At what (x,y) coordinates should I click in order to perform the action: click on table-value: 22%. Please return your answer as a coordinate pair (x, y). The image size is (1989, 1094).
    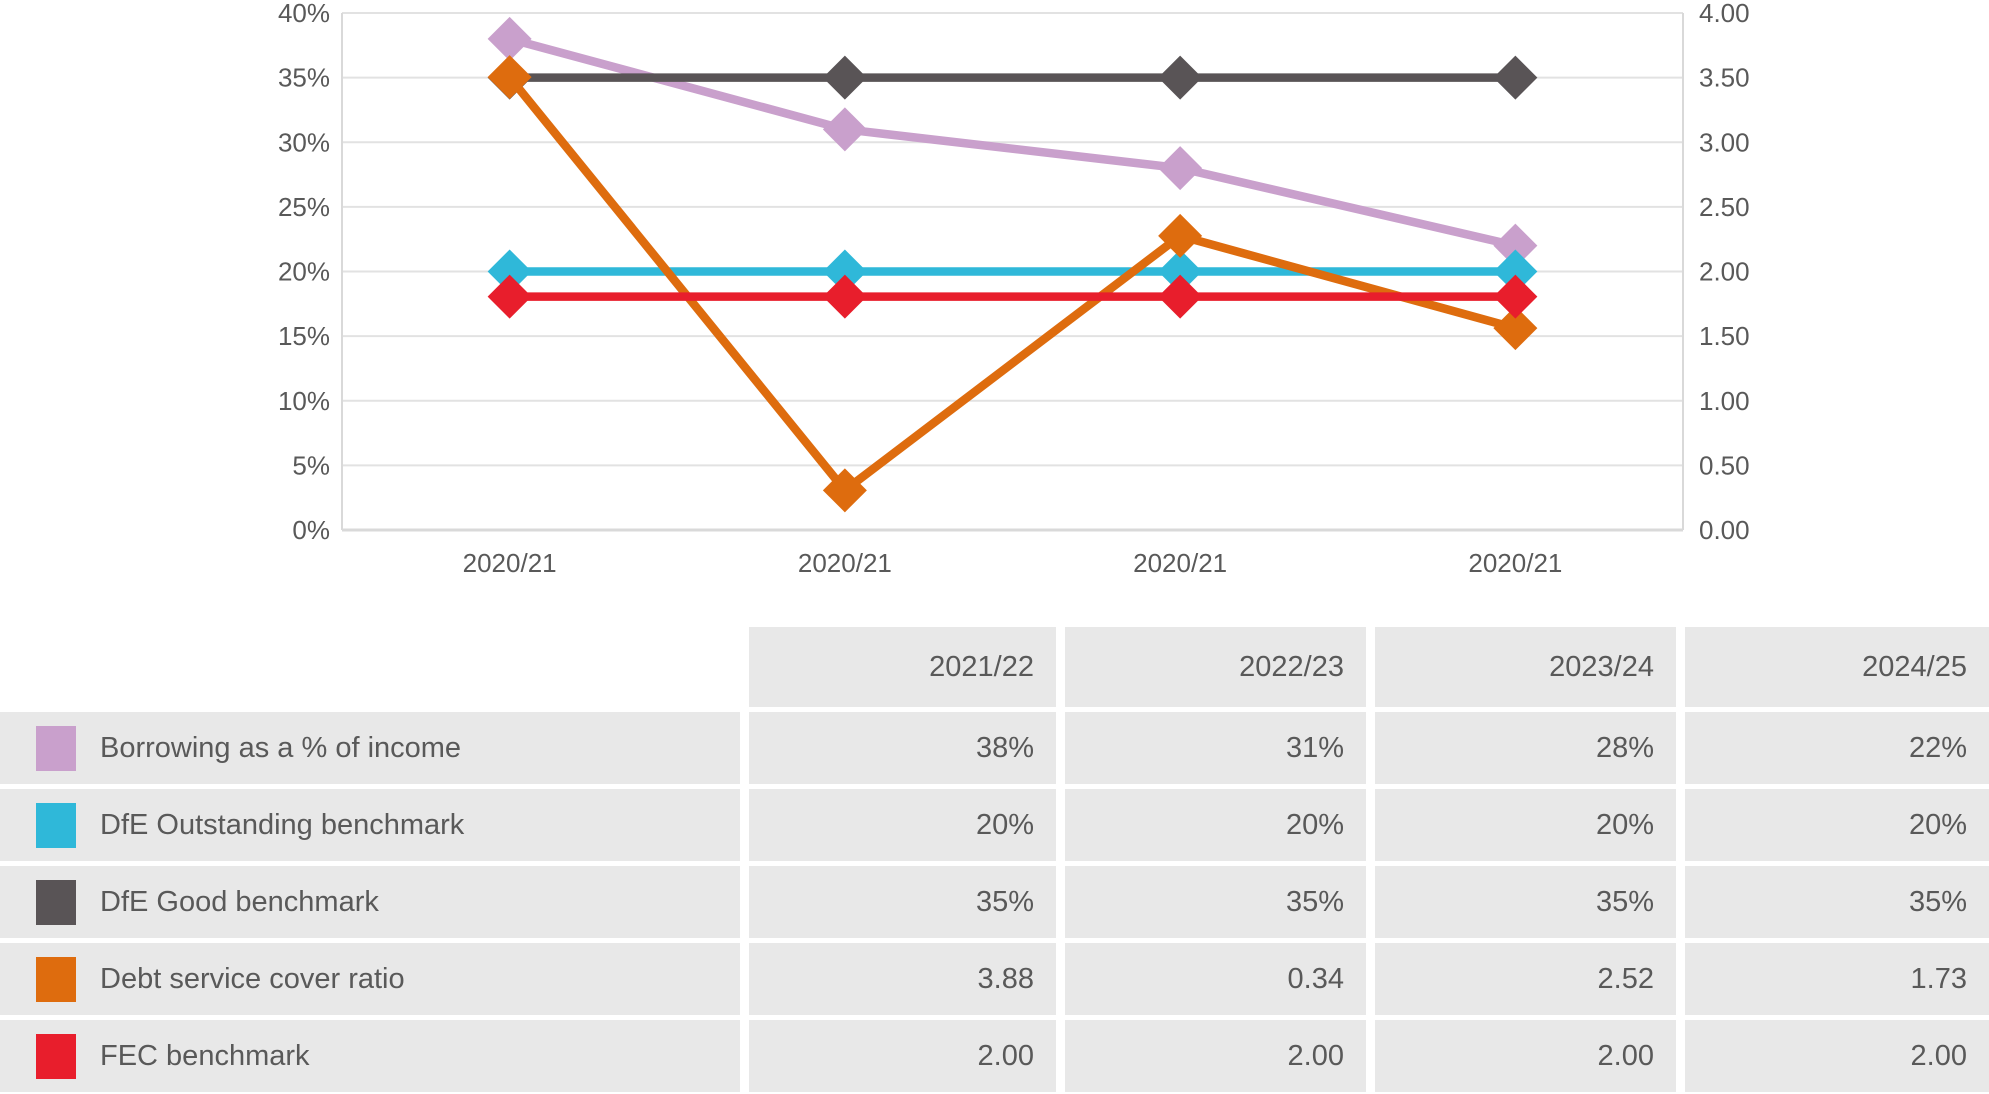
    Looking at the image, I should click on (1837, 748).